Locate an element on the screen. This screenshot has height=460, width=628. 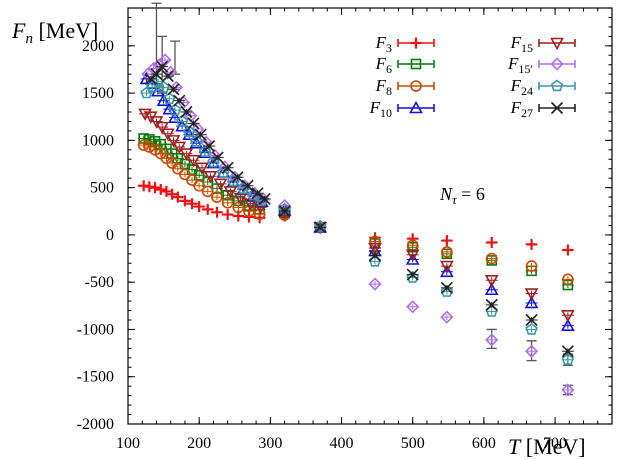
error-bar is located at coordinates (174, 57).